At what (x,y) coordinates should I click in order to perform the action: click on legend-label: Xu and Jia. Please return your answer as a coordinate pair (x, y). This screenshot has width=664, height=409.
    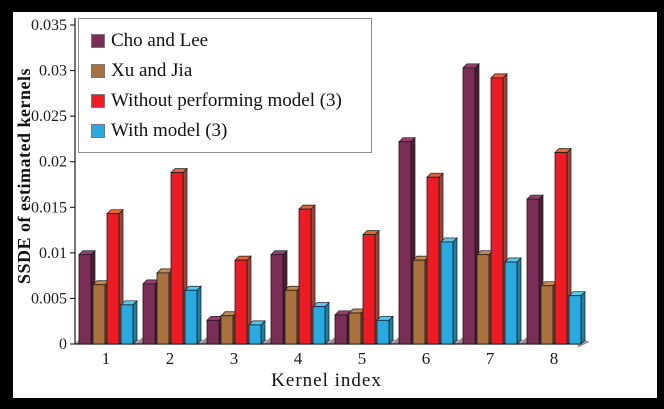
    Looking at the image, I should click on (152, 70).